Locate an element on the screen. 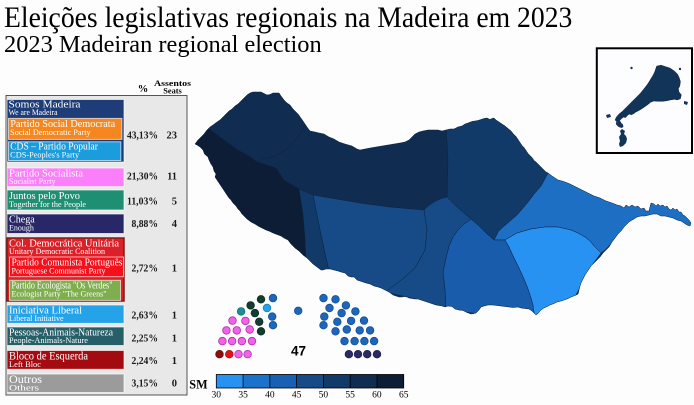 This screenshot has height=405, width=694. svg-text: 2,72% is located at coordinates (145, 269).